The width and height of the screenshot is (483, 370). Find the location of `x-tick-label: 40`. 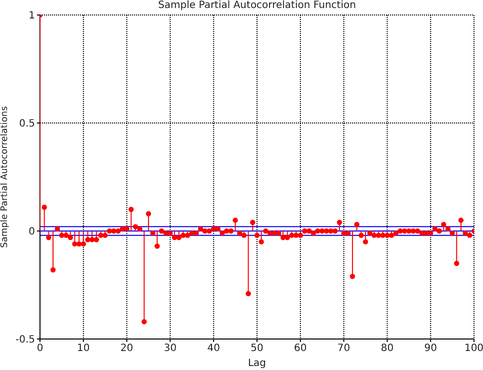

x-tick-label: 40 is located at coordinates (213, 348).